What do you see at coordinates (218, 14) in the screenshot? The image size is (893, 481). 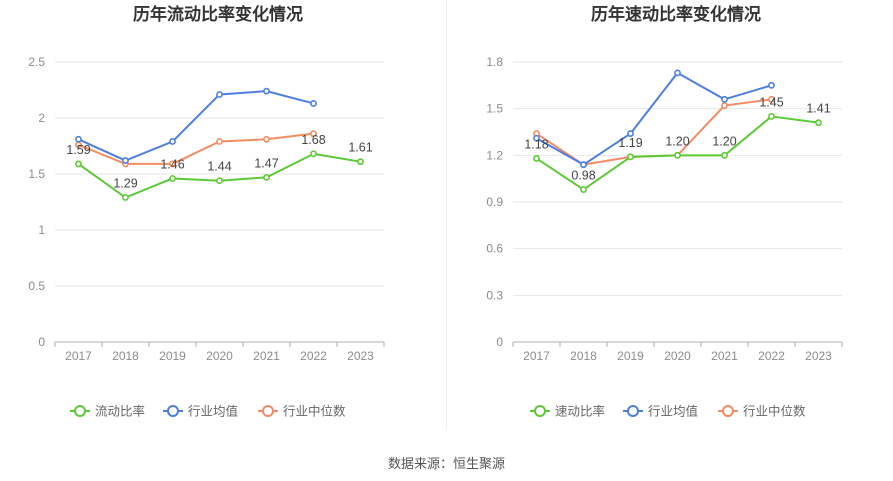 I see `chart-title: 历年流动比率变化情况` at bounding box center [218, 14].